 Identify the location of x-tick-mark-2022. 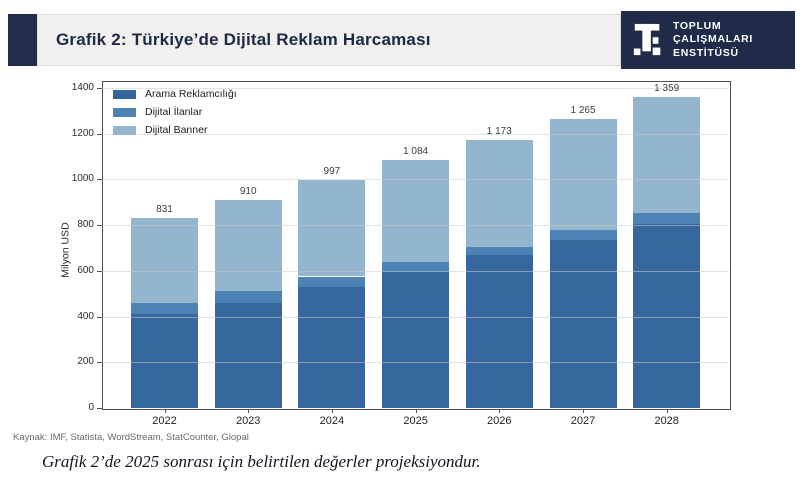
(165, 411).